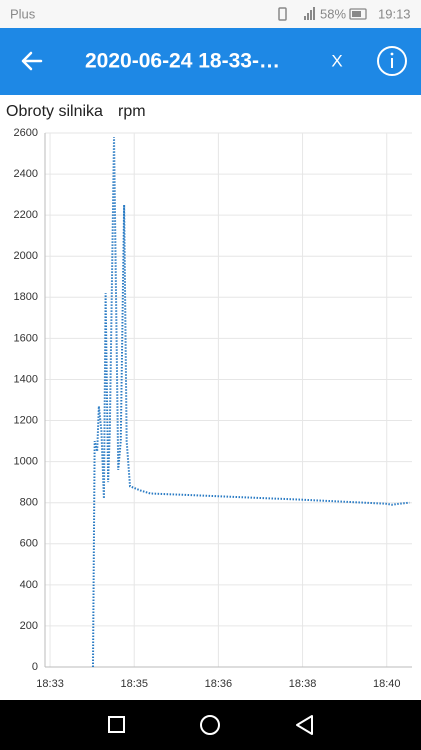 Image resolution: width=421 pixels, height=750 pixels. I want to click on info-button, so click(392, 61).